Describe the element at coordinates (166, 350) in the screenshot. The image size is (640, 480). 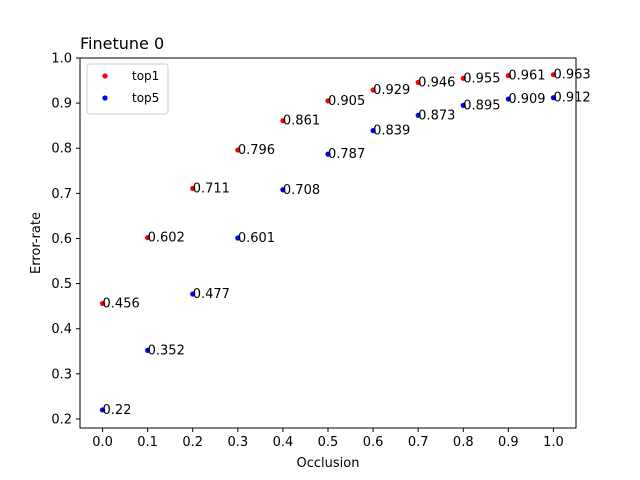
I see `data-label-top5: 0.352` at that location.